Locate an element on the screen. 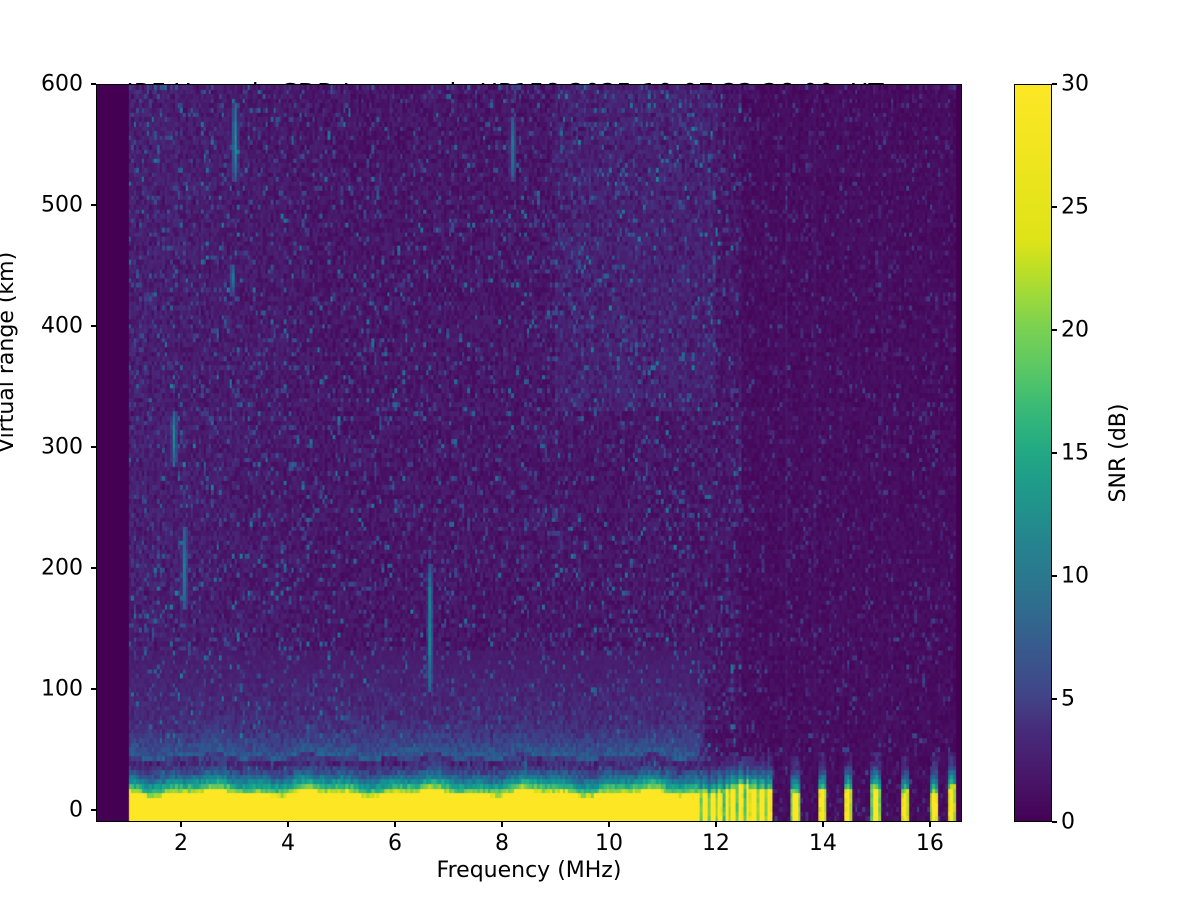 Image resolution: width=1200 pixels, height=900 pixels. y-tick-label: 100 is located at coordinates (62, 689).